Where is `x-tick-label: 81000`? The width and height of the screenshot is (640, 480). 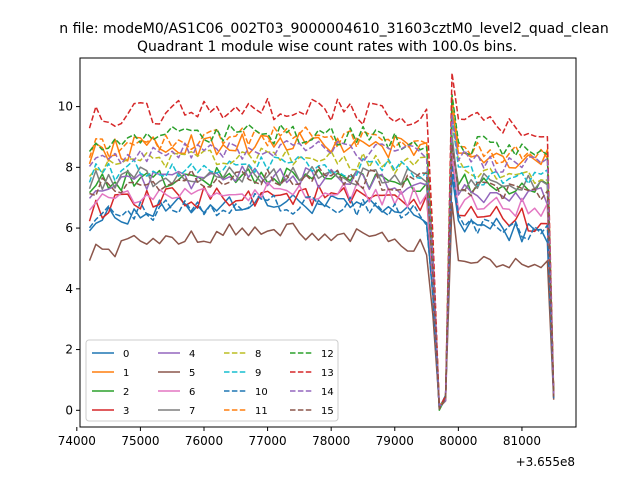 x-tick-label: 81000 is located at coordinates (522, 441).